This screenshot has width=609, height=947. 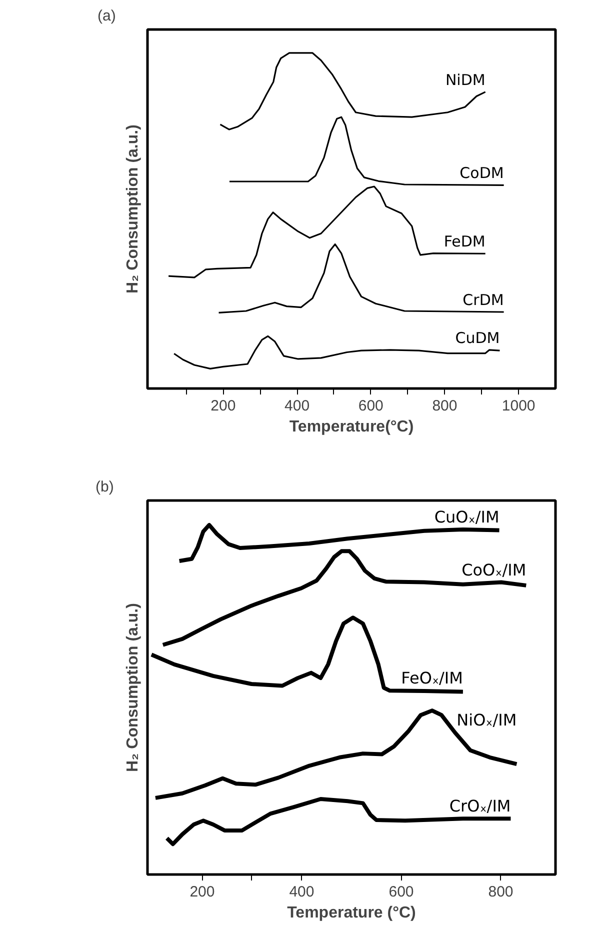 I want to click on series-label: CuOₓ/IM, so click(x=467, y=517).